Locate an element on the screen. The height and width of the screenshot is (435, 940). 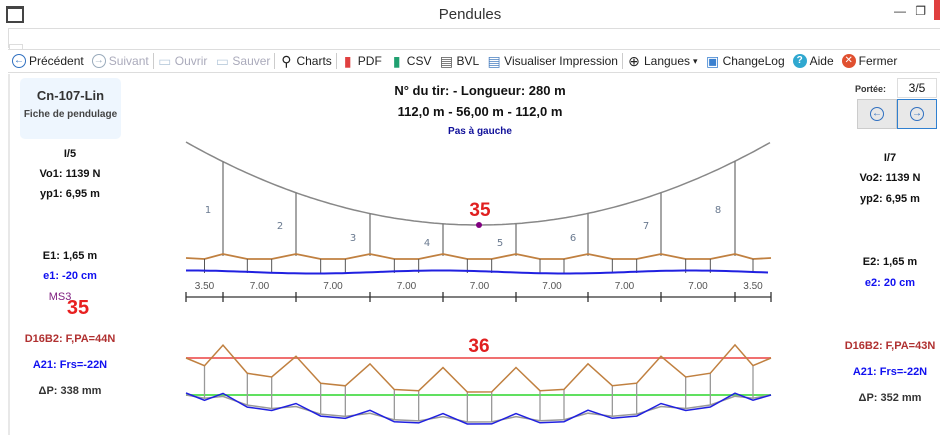
close-circle-icon: ✕ is located at coordinates (848, 61).